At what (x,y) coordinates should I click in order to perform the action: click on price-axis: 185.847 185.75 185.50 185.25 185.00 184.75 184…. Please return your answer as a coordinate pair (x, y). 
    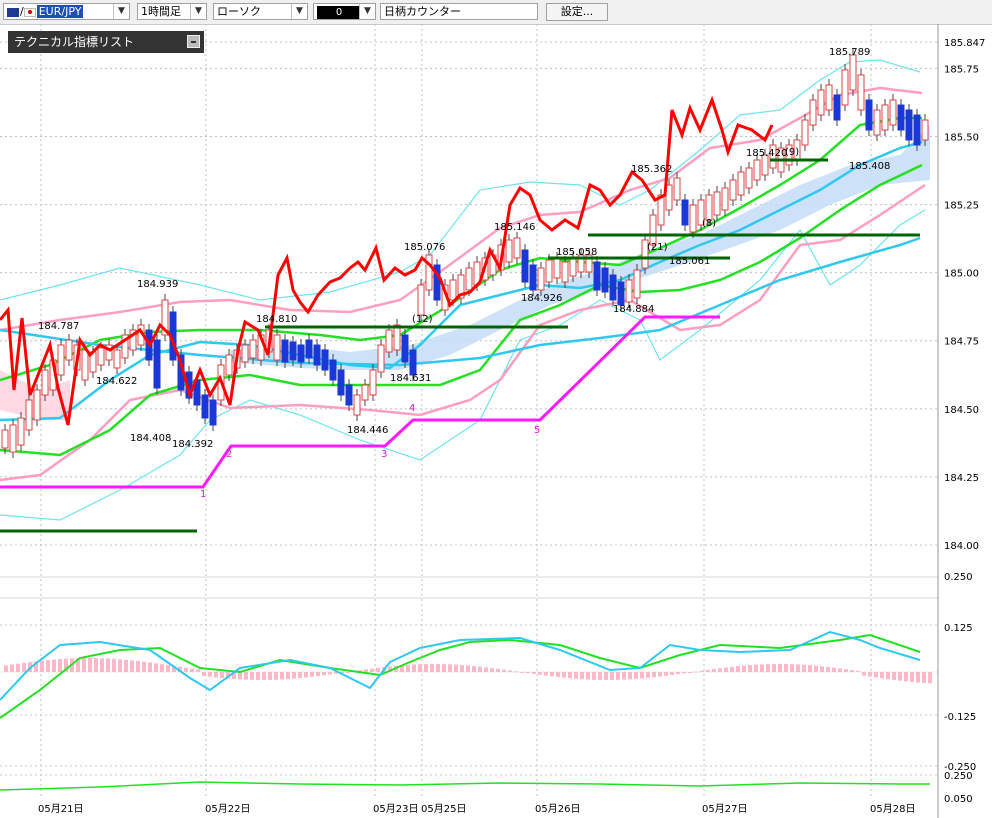
    Looking at the image, I should click on (964, 421).